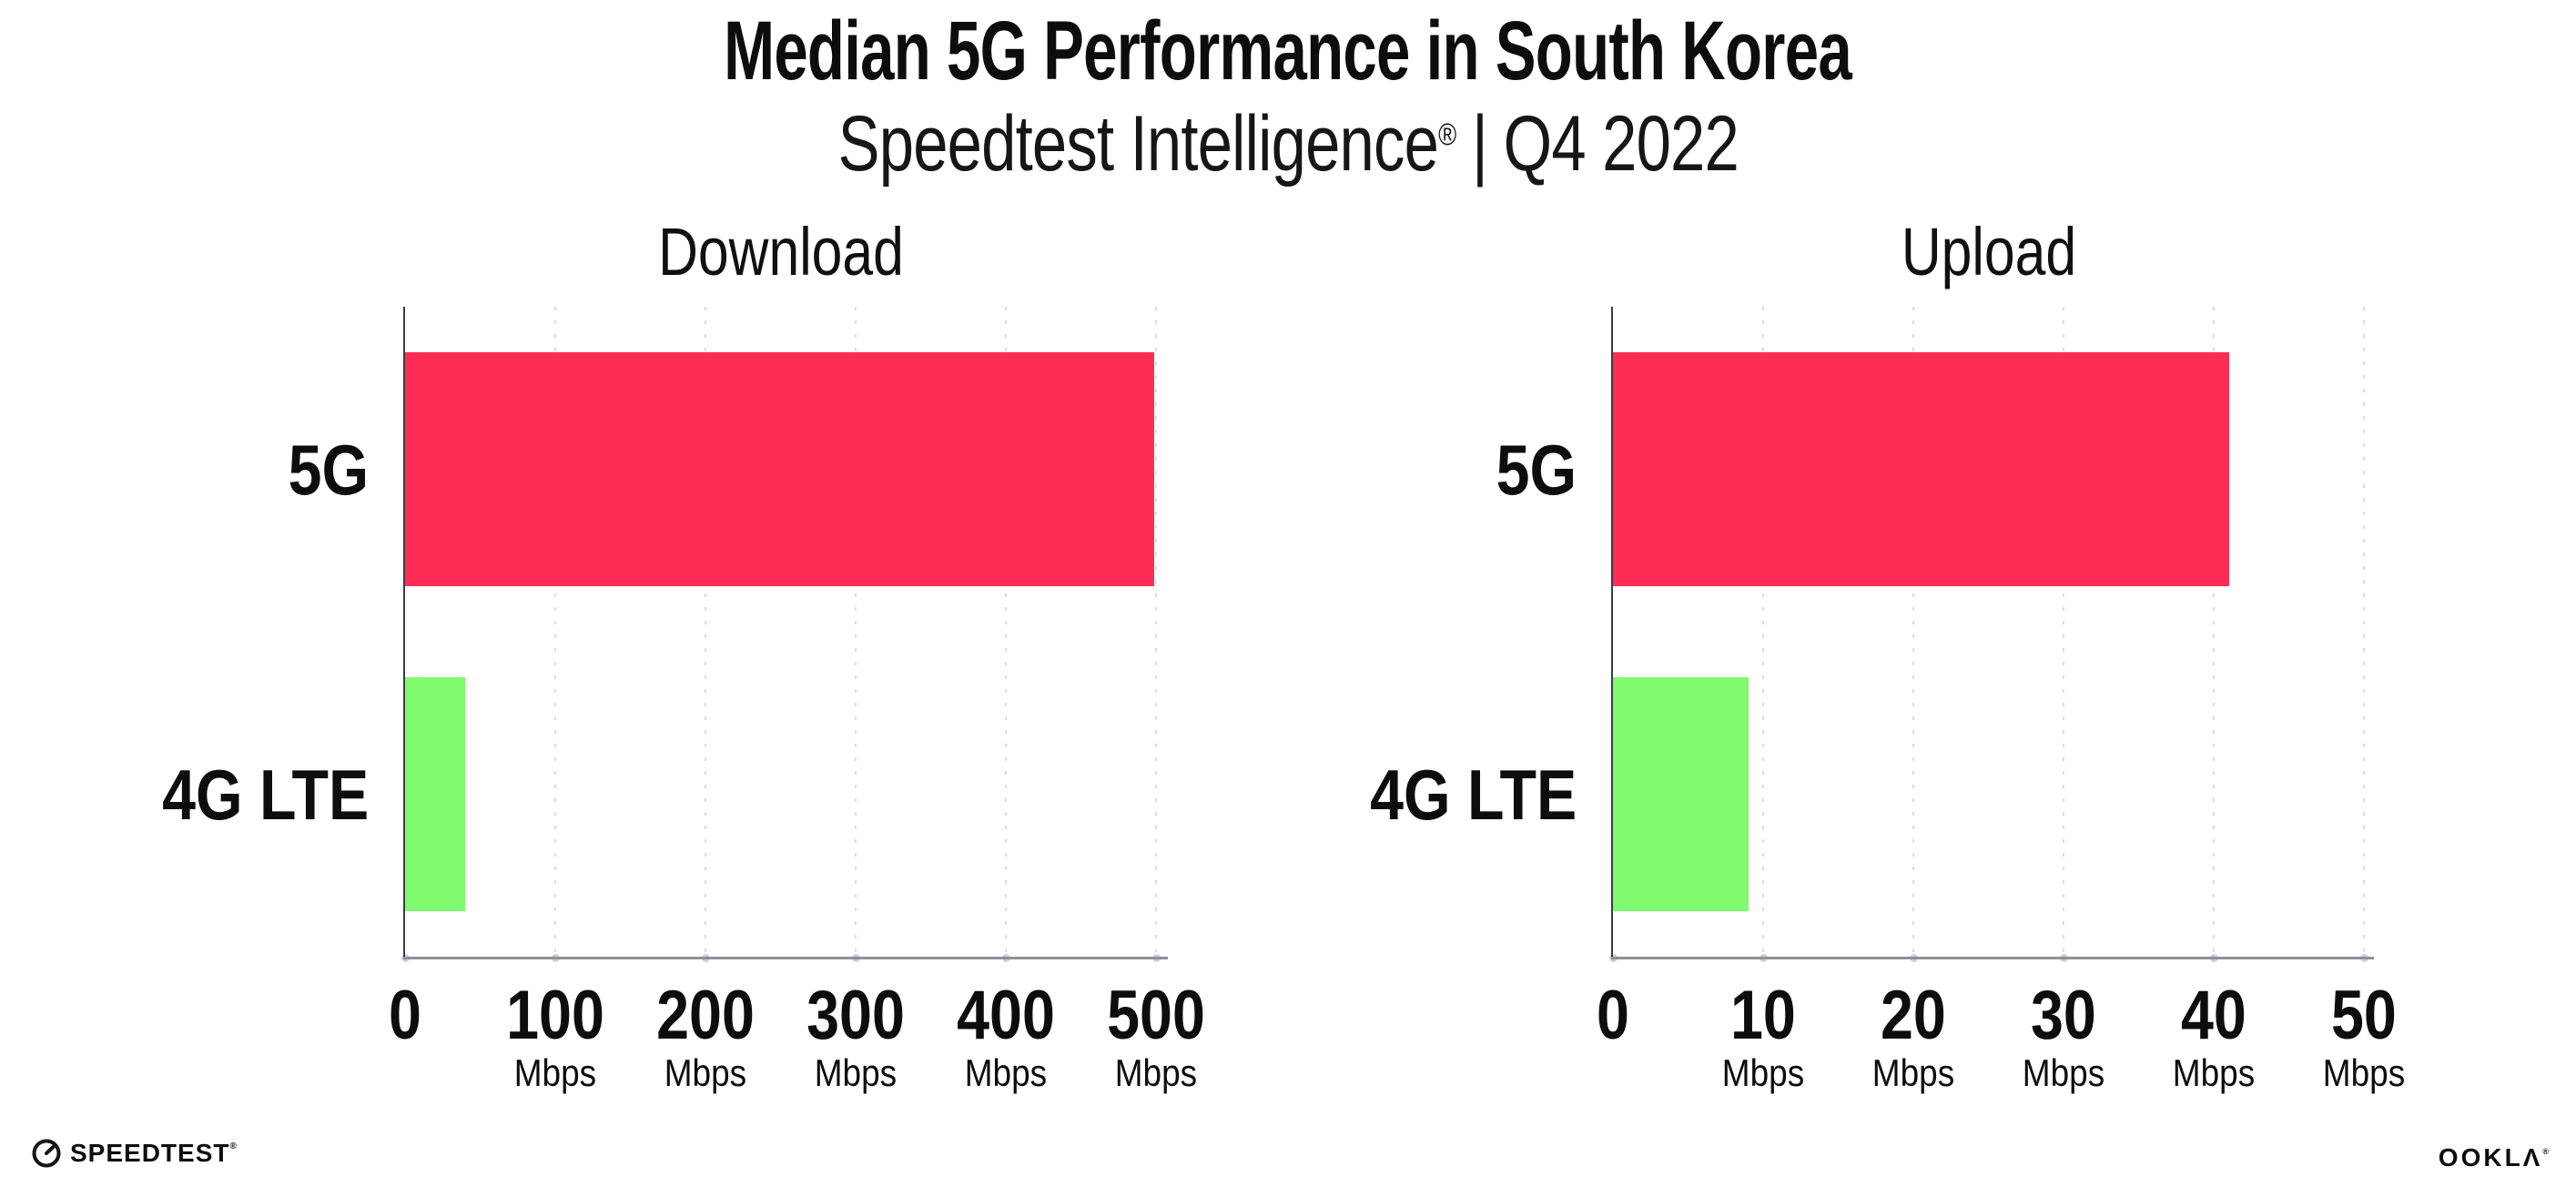  I want to click on tick-label-upload-30: 30 Mbps, so click(2064, 1034).